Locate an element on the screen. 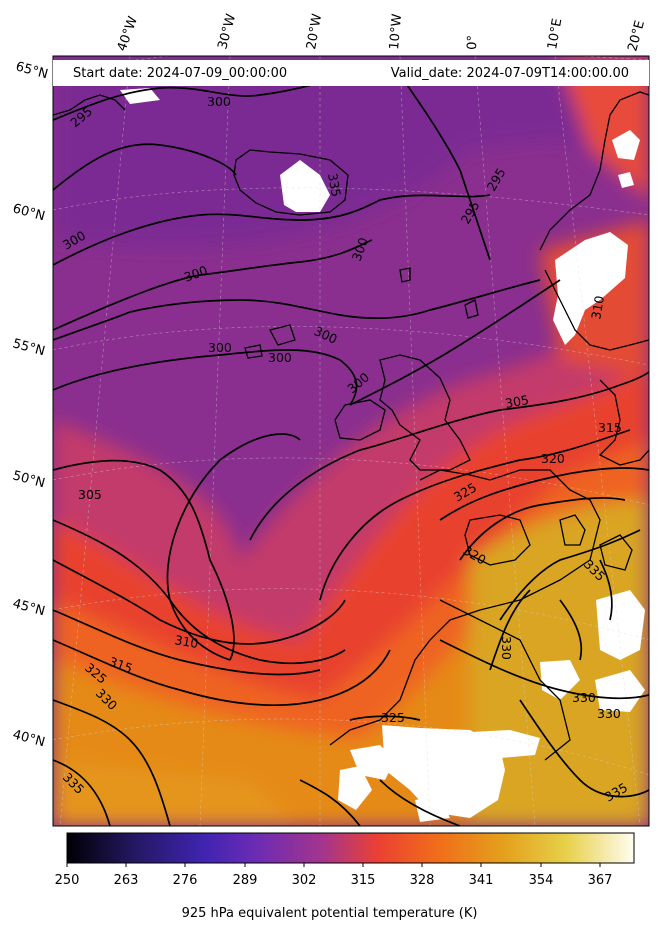 This screenshot has width=659, height=936. lat-label: 40°N is located at coordinates (29, 738).